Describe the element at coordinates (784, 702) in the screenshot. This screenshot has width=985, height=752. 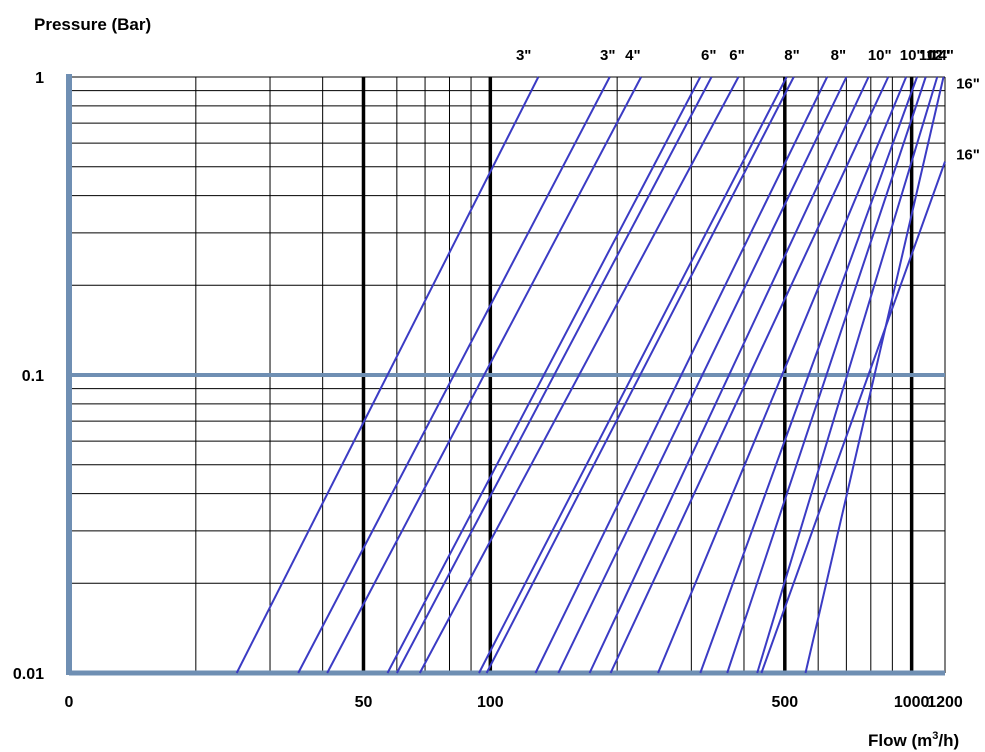
I see `x-tick-label: 500` at that location.